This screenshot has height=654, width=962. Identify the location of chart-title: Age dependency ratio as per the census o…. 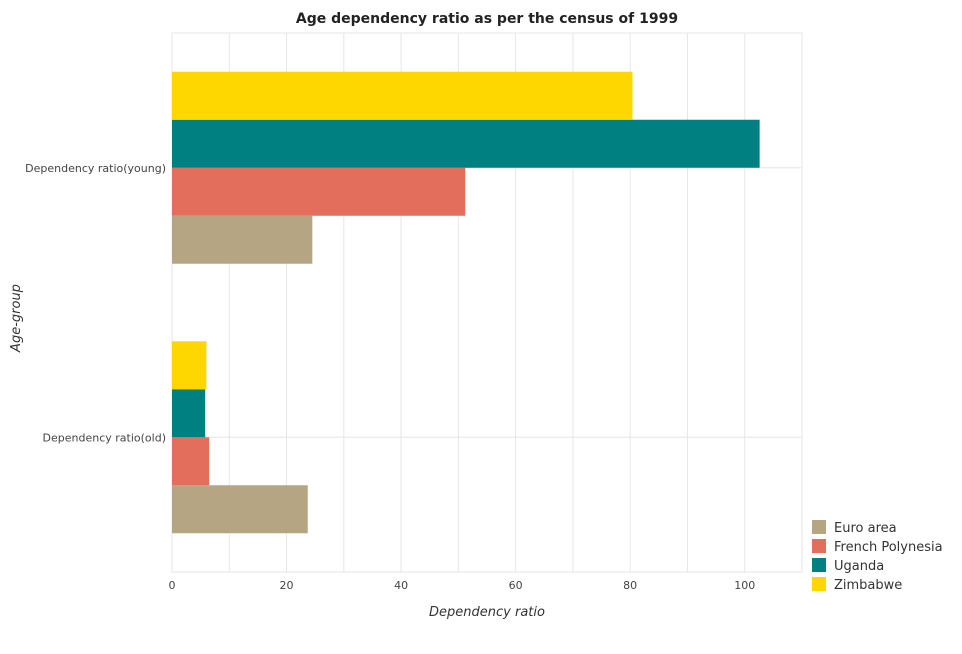
(487, 19).